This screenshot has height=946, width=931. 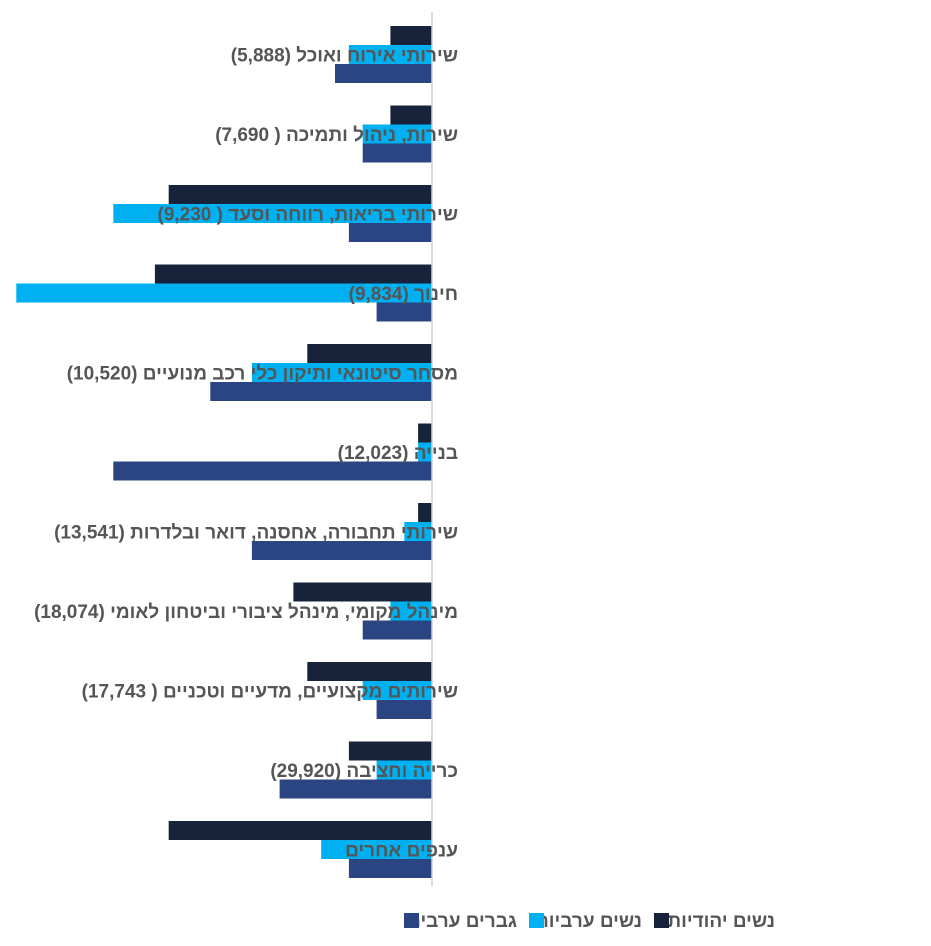 I want to click on category-label: חינוך (9,834), so click(x=403, y=294).